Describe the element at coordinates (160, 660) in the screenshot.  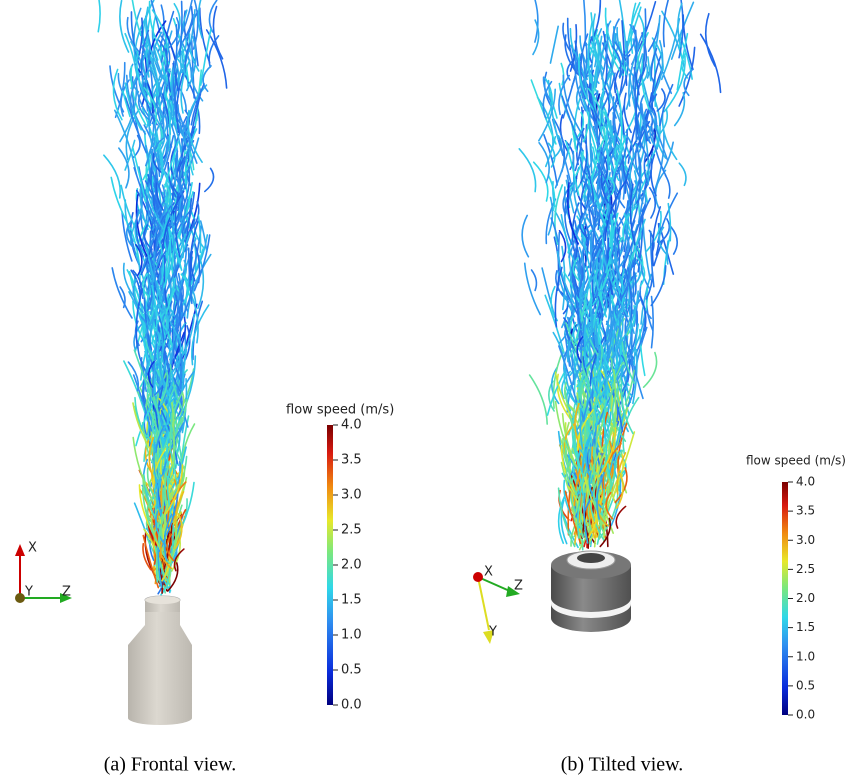
I see `nozzle` at that location.